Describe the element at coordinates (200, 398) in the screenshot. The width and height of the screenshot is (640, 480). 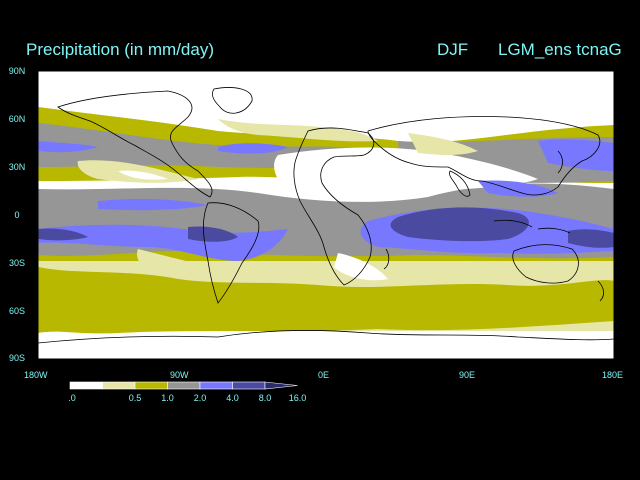
I see `legend-label: 2.0` at that location.